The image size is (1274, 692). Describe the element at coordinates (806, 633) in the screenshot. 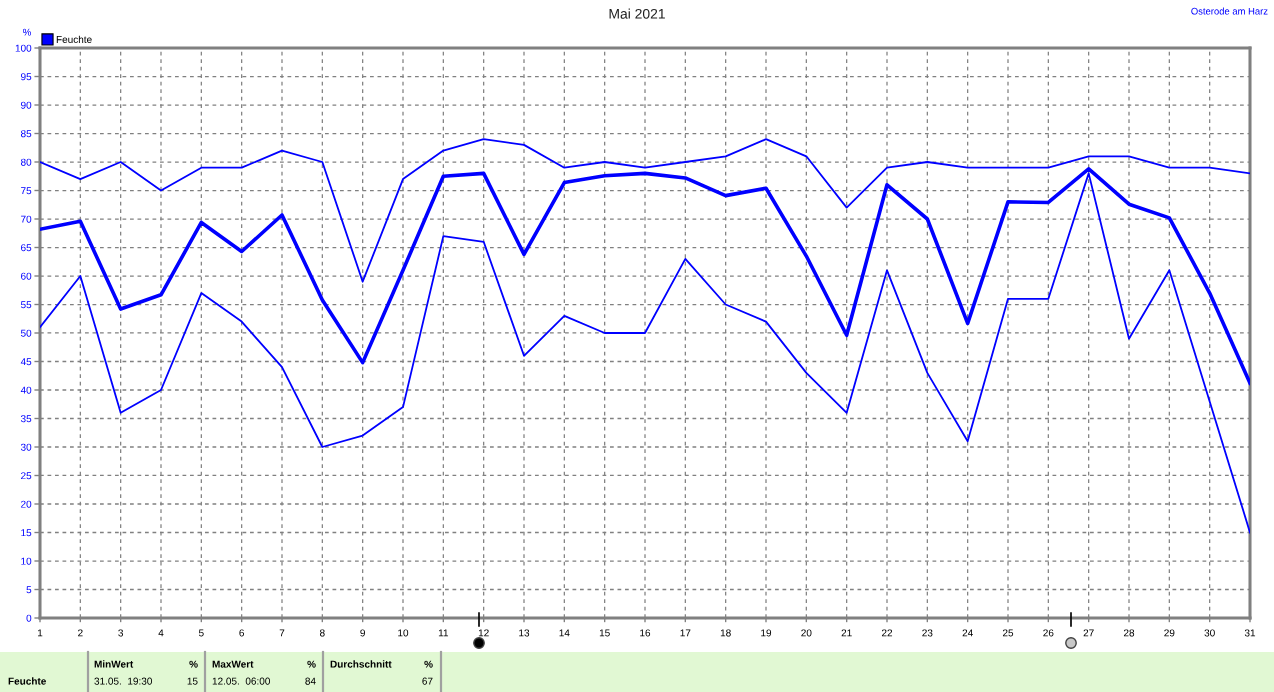

I see `x-tick-label: 20` at that location.